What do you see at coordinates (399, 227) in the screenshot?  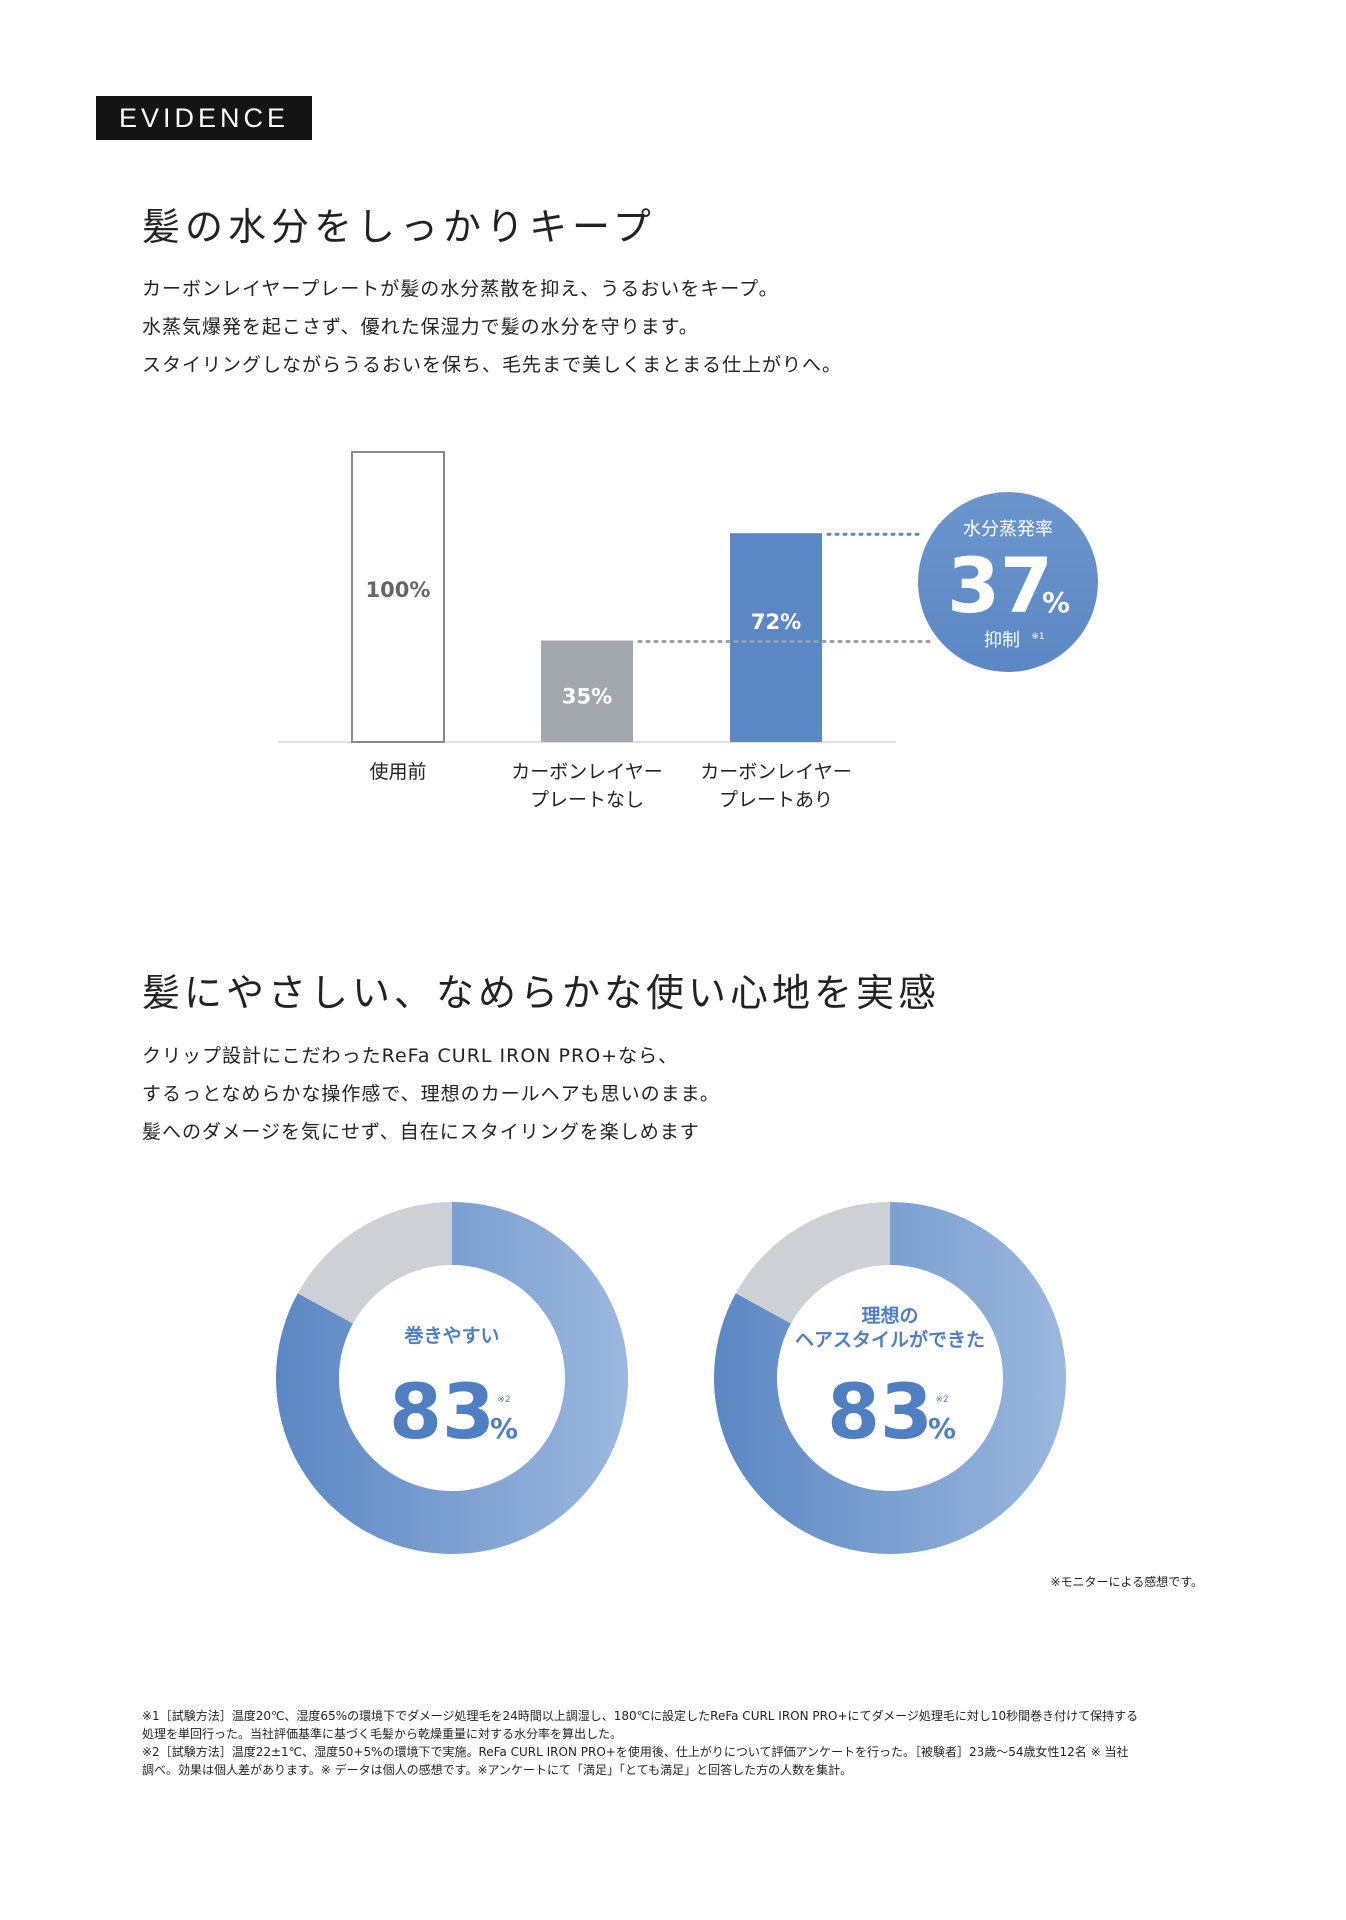 I see `section1-heading: 髪の水分をしっかりキープ` at bounding box center [399, 227].